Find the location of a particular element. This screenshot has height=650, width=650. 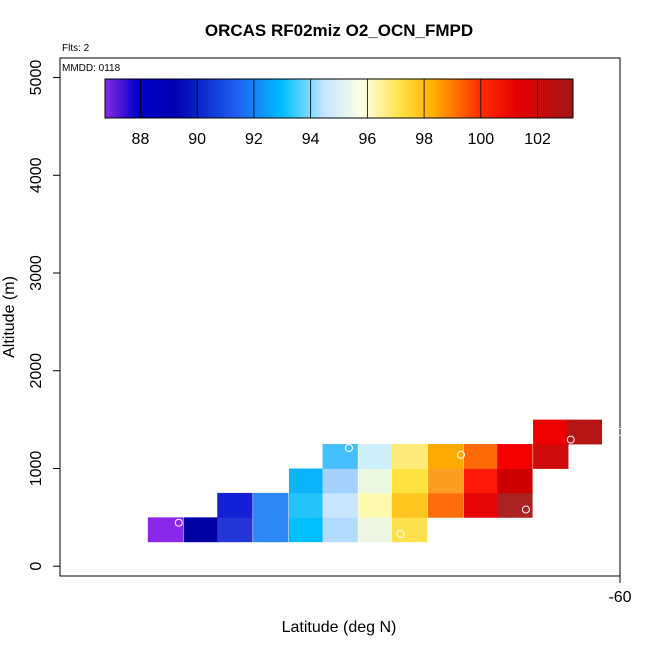

x-axis: -60 is located at coordinates (620, 591).